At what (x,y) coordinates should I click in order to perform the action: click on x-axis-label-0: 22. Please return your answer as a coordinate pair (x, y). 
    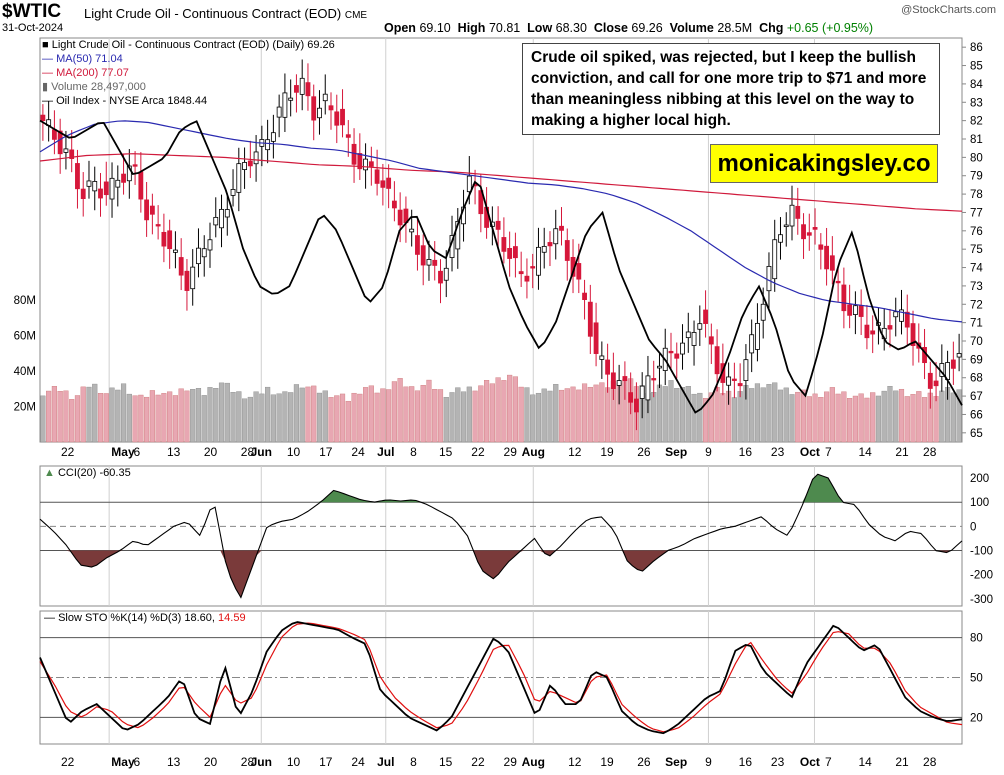
    Looking at the image, I should click on (478, 452).